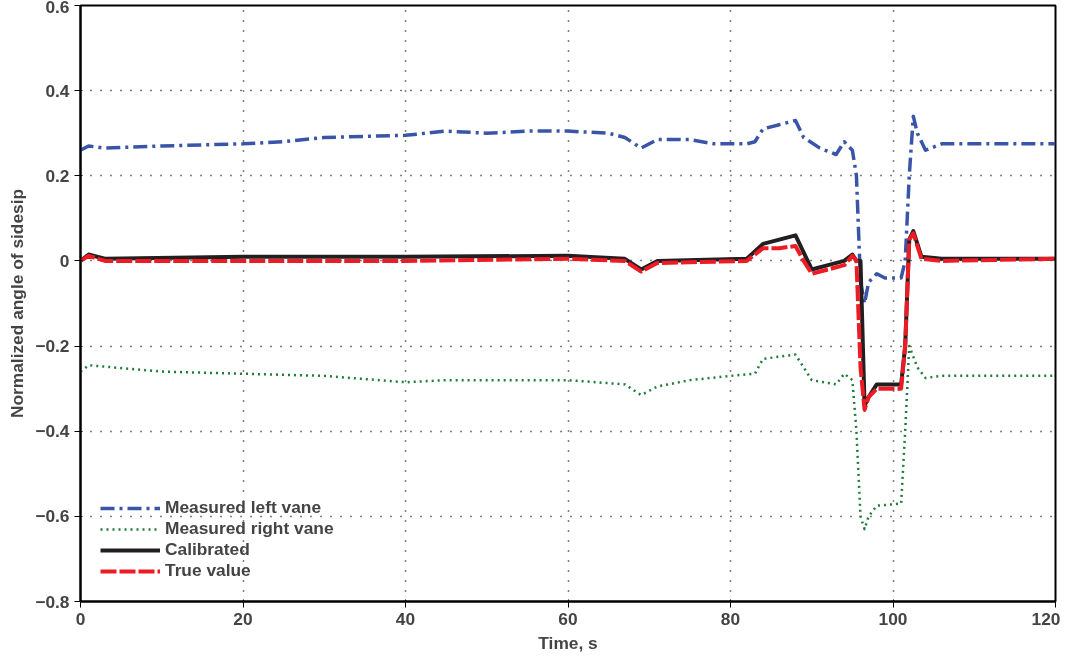 The height and width of the screenshot is (663, 1070). I want to click on legend-label: Calibrated, so click(207, 549).